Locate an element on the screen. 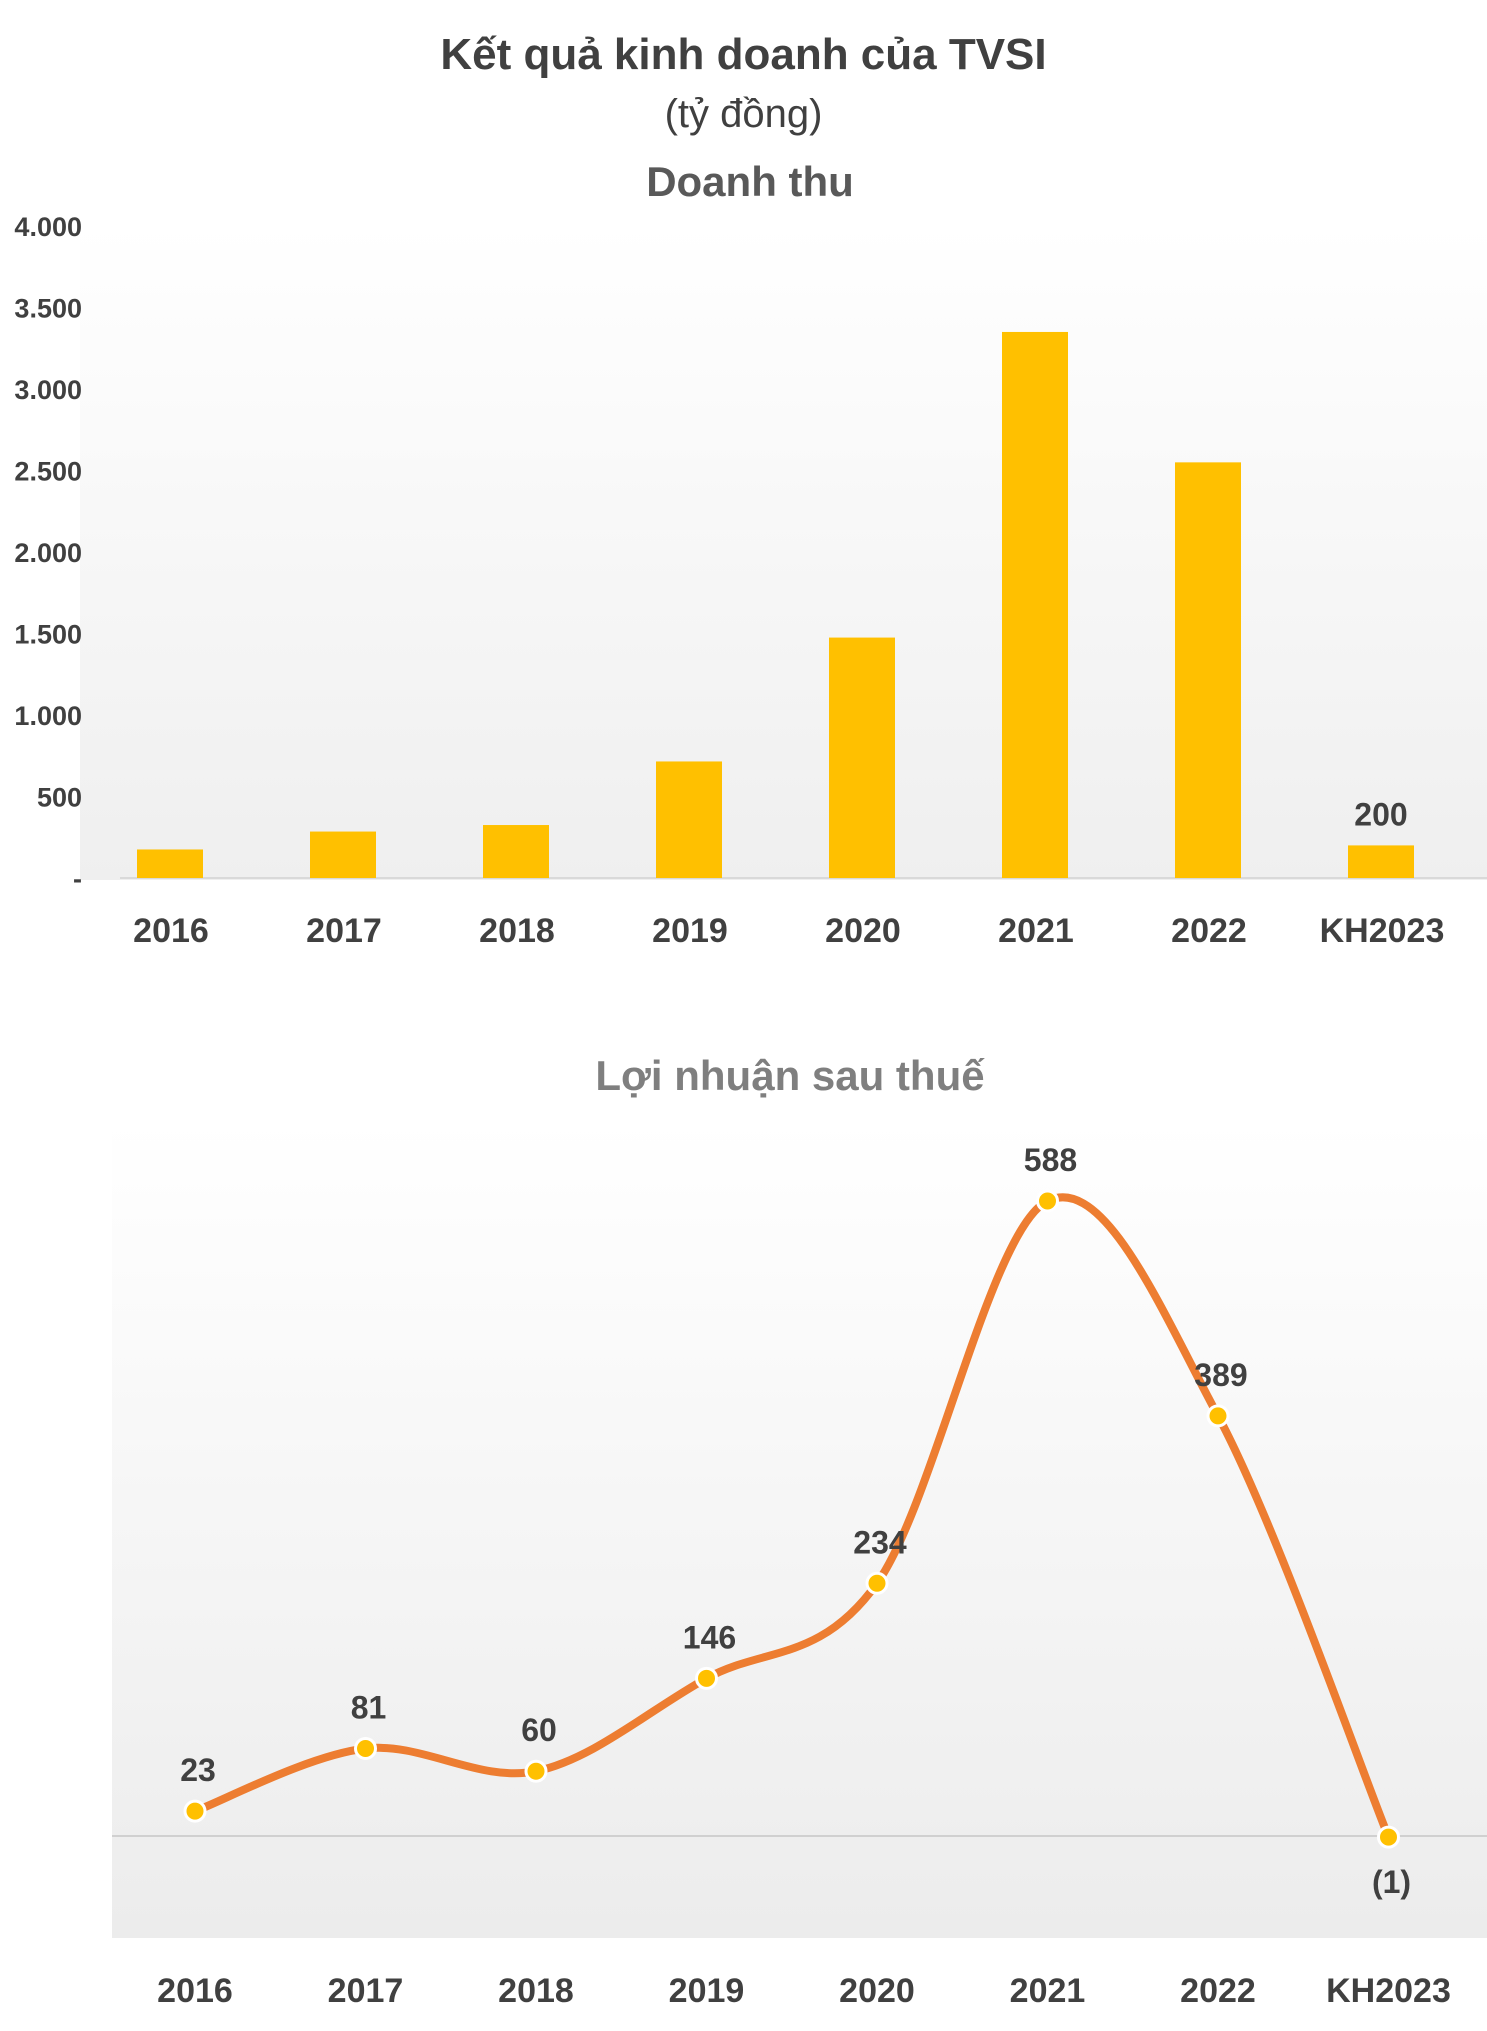 Image resolution: width=1487 pixels, height=2031 pixels. y-axis-ticks: - 500 1.000 1.500 2.000 2.500 3.000 3.500 4.000 is located at coordinates (48, 553).